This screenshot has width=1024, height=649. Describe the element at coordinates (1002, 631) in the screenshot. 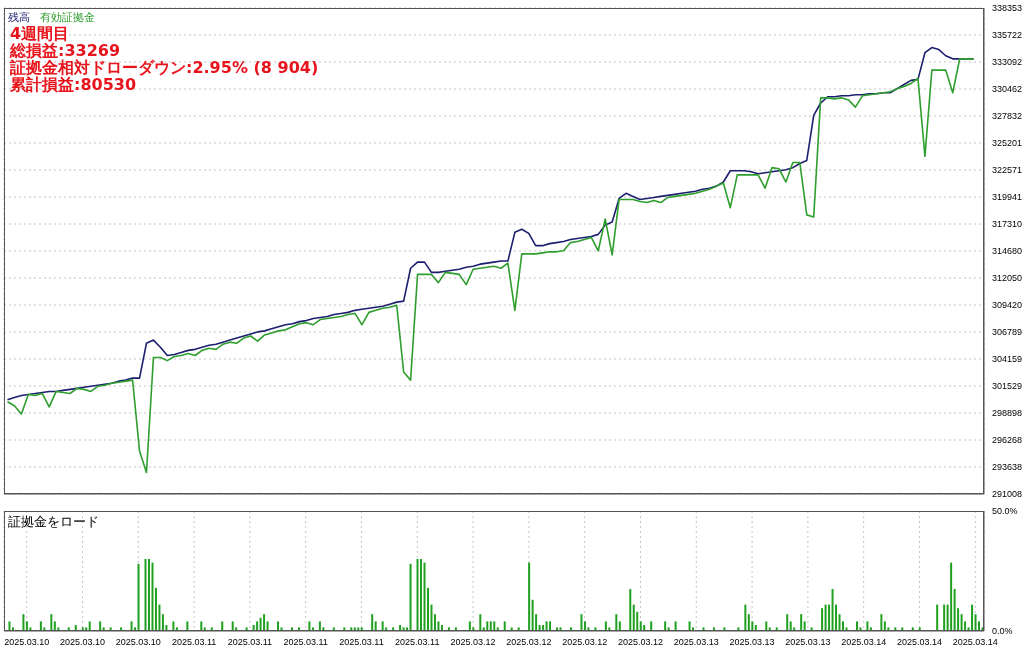

I see `y-tick-label: 0.0%` at that location.